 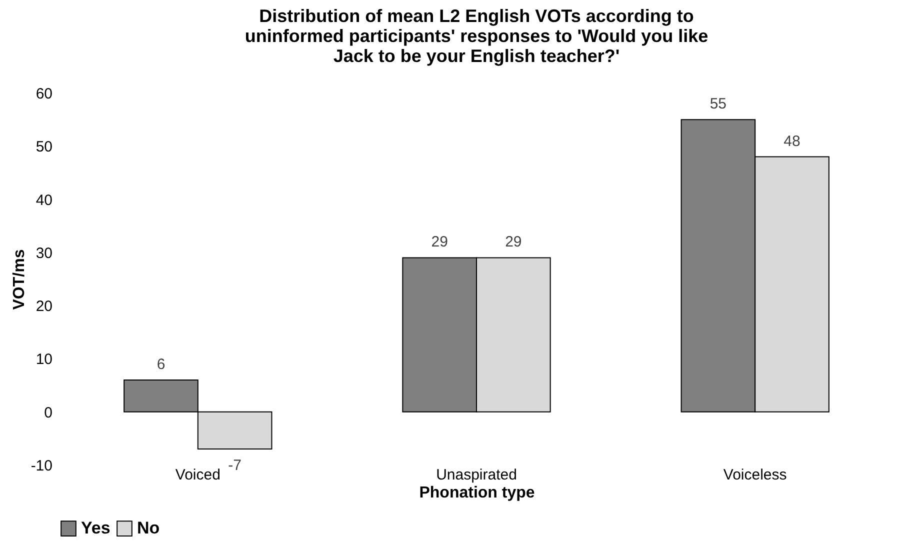 I want to click on y-tick-label: 60, so click(x=44, y=94).